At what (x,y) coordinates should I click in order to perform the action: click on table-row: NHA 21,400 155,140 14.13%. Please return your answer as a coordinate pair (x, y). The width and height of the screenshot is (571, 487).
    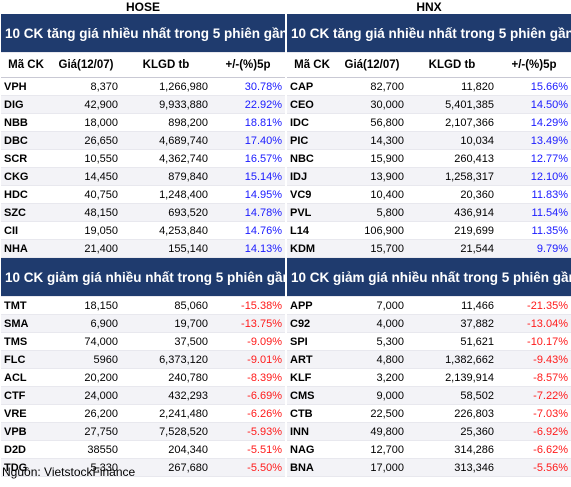
    Looking at the image, I should click on (143, 248).